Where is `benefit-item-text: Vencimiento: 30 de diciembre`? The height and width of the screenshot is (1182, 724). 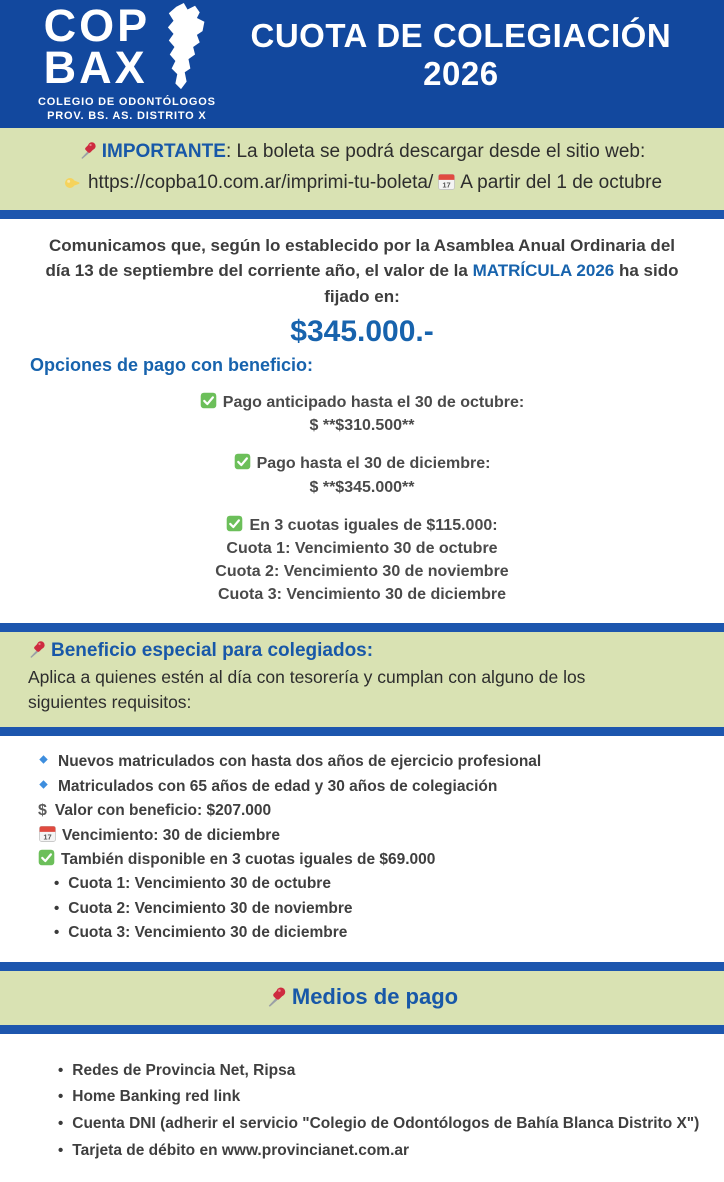 benefit-item-text: Vencimiento: 30 de diciembre is located at coordinates (171, 835).